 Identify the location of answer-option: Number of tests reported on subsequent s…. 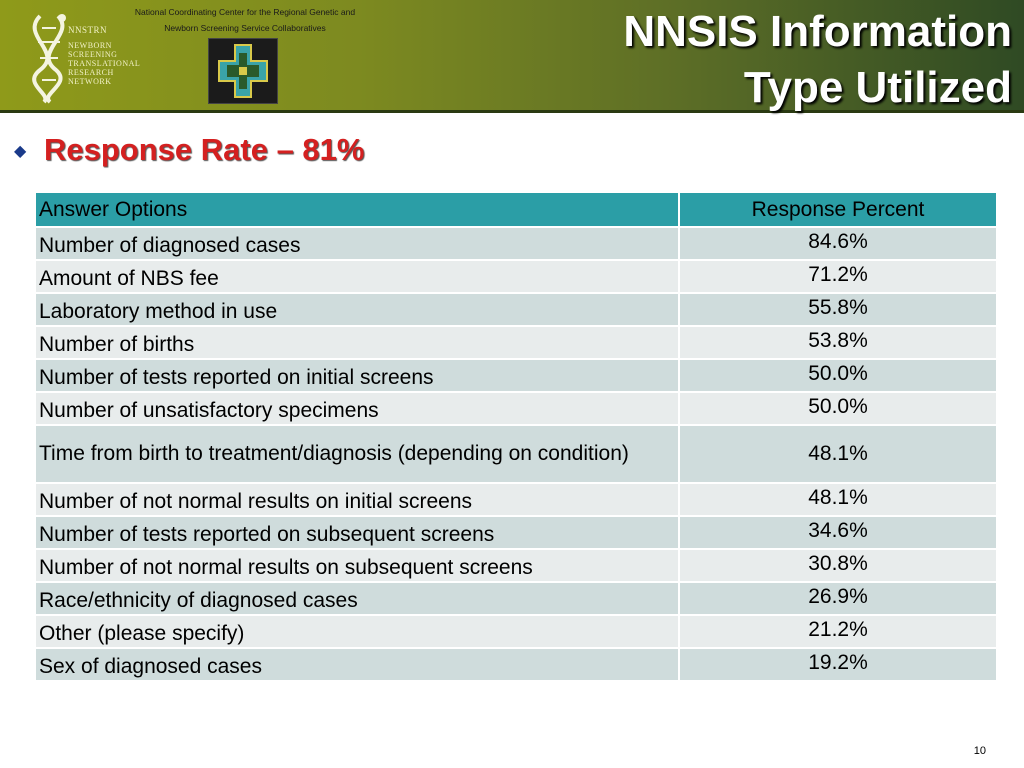
(357, 532).